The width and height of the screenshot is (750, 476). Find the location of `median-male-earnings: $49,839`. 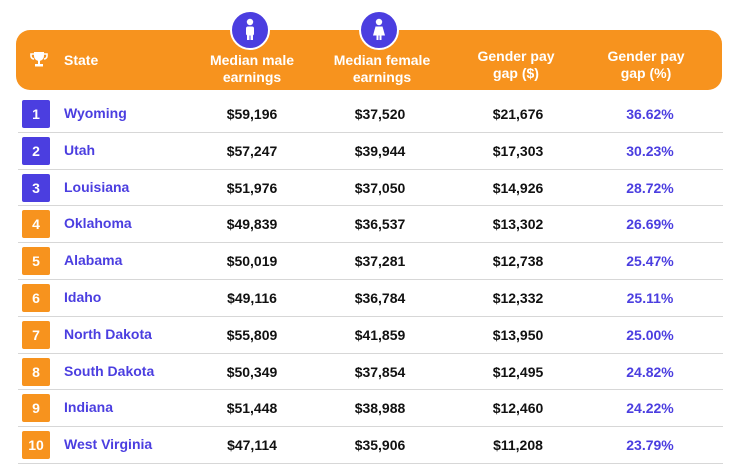

median-male-earnings: $49,839 is located at coordinates (252, 224).